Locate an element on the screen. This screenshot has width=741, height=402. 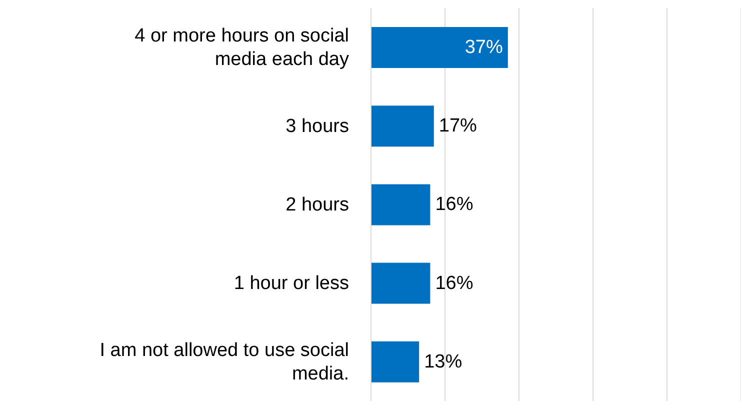
y-tick-label: 2 hours is located at coordinates (317, 204).